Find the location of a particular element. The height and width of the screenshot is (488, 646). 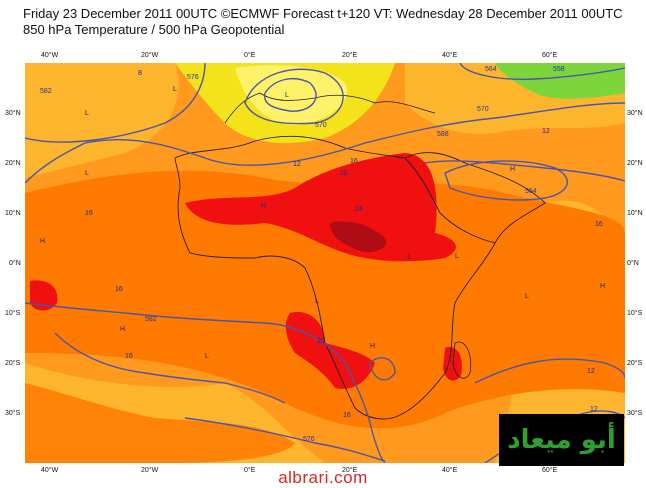

temp-field-green is located at coordinates (560, 81).